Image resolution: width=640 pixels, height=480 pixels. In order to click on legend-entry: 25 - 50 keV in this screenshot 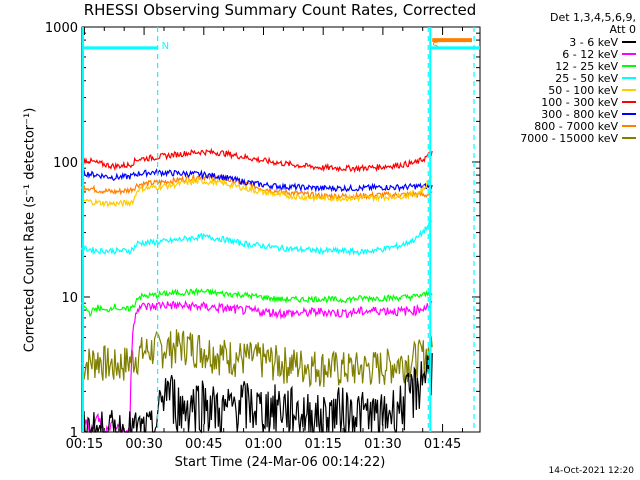, I will do `click(561, 78)`.